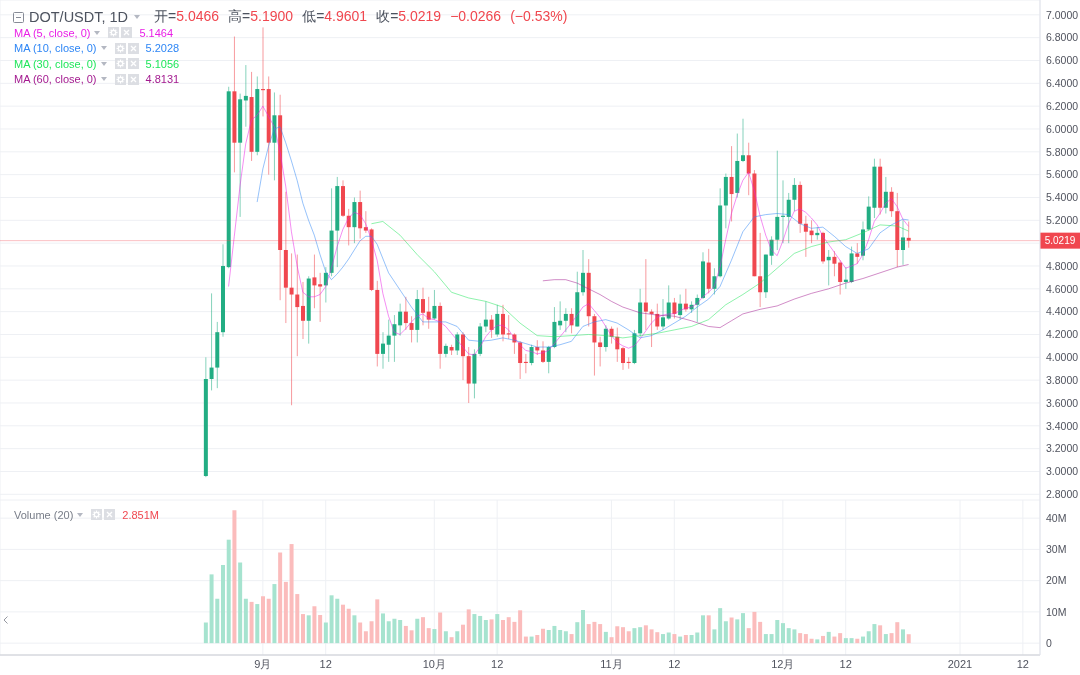  What do you see at coordinates (1062, 448) in the screenshot?
I see `y-tick-label: 3.2000` at bounding box center [1062, 448].